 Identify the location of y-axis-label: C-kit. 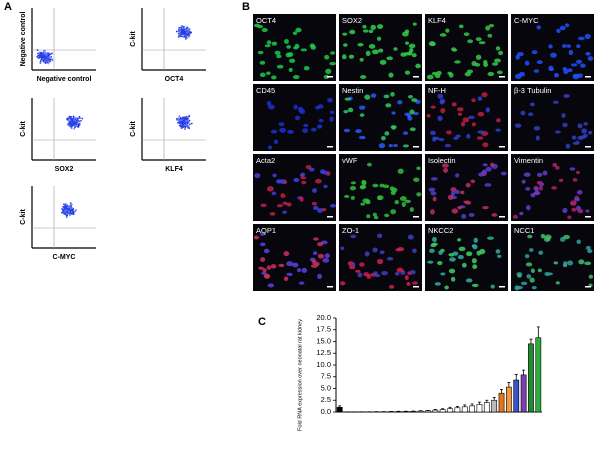
(133, 129).